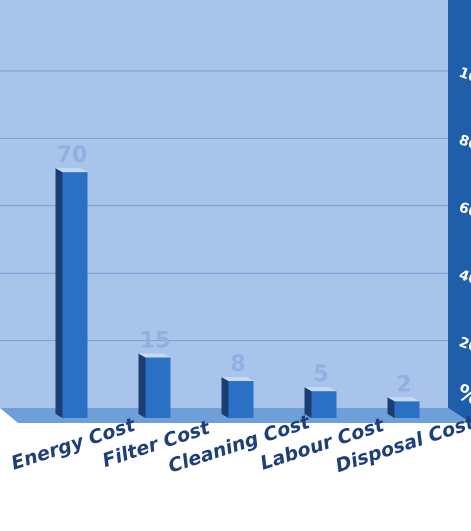 The width and height of the screenshot is (471, 531). Describe the element at coordinates (155, 340) in the screenshot. I see `data-label: 15` at that location.